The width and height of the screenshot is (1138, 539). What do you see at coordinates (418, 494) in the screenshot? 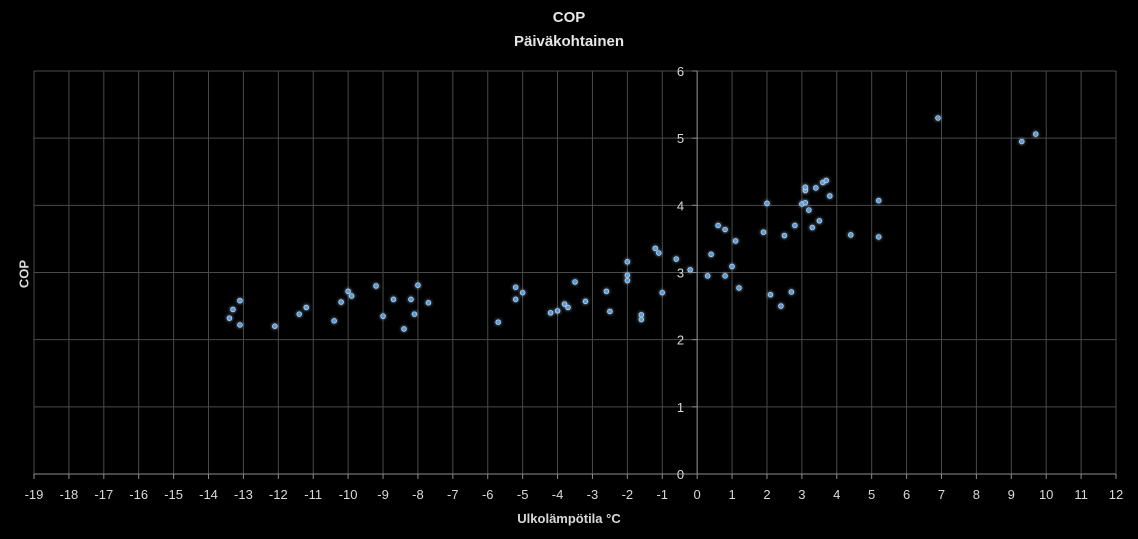
I see `x-tick-label: -8` at bounding box center [418, 494].